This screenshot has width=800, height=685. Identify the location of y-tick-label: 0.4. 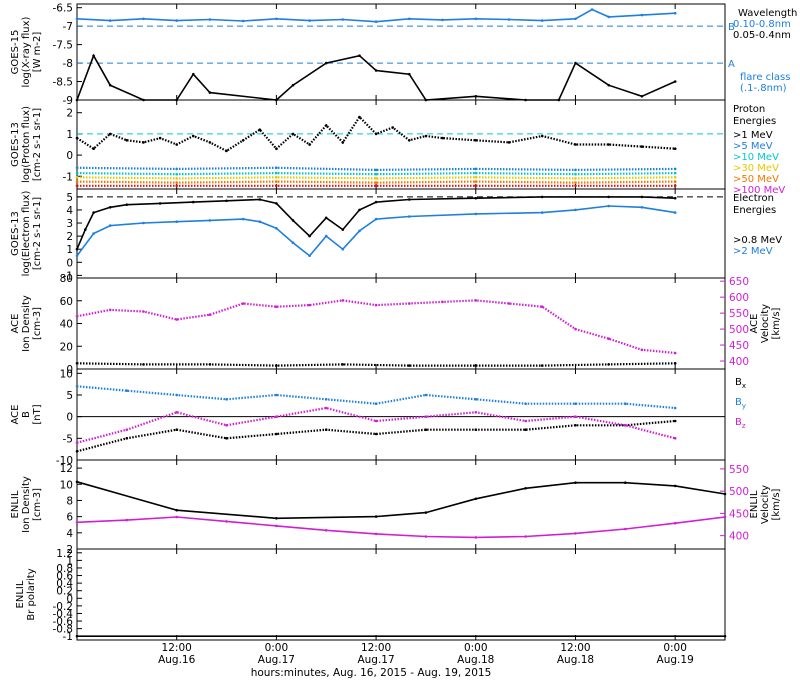
(64, 584).